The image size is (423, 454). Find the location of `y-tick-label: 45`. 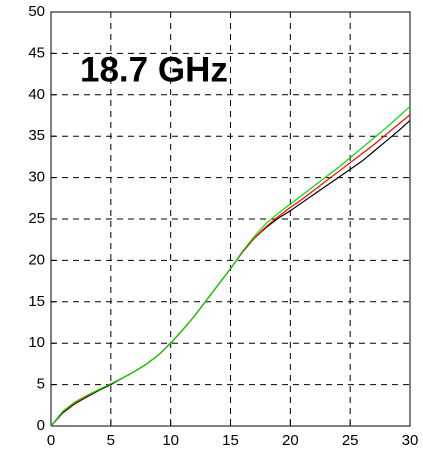

y-tick-label: 45 is located at coordinates (36, 52).